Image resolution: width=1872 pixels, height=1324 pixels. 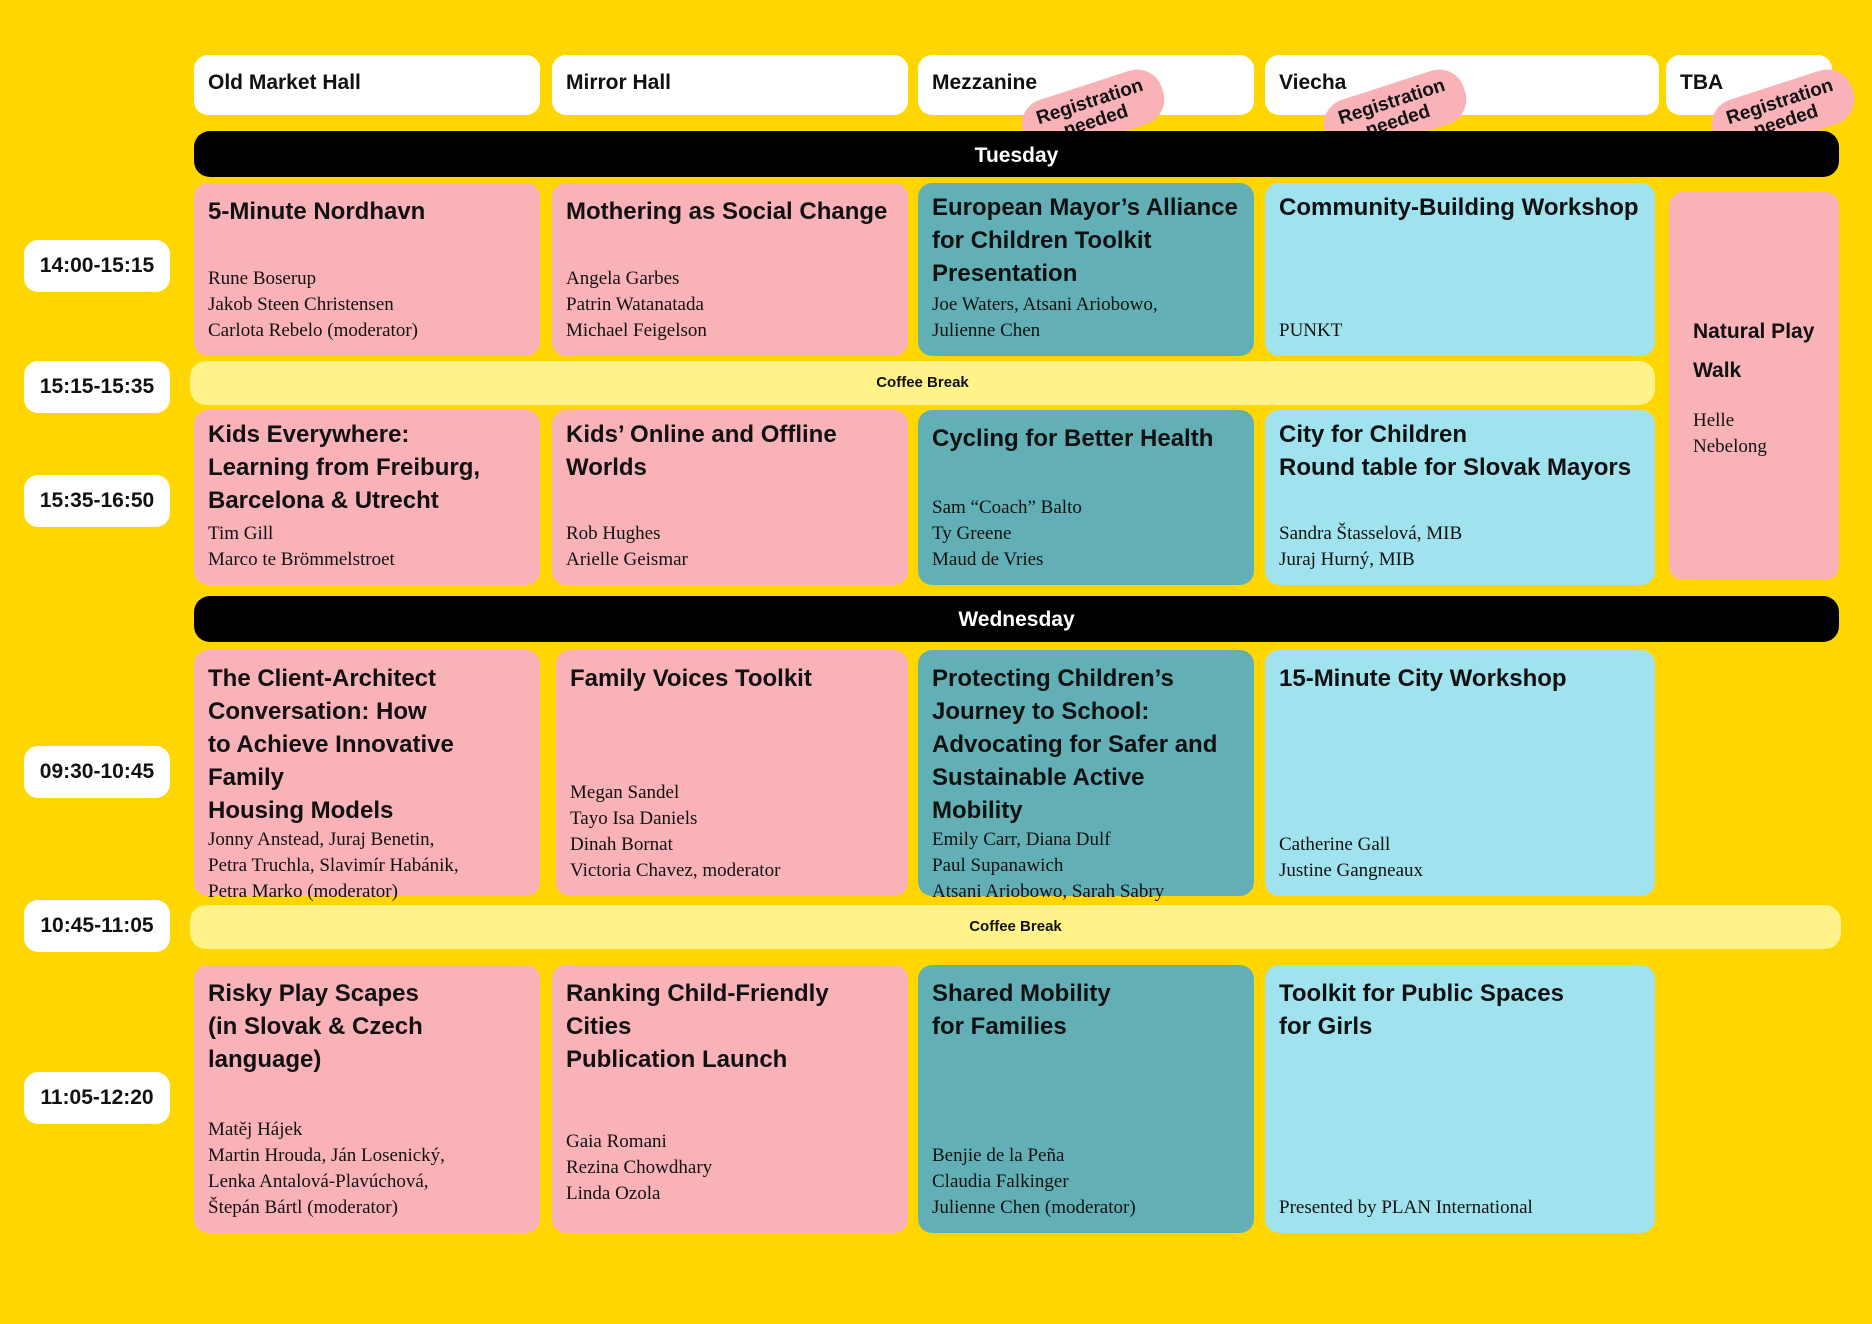 What do you see at coordinates (1021, 1010) in the screenshot?
I see `session-title: Shared Mobility for Families` at bounding box center [1021, 1010].